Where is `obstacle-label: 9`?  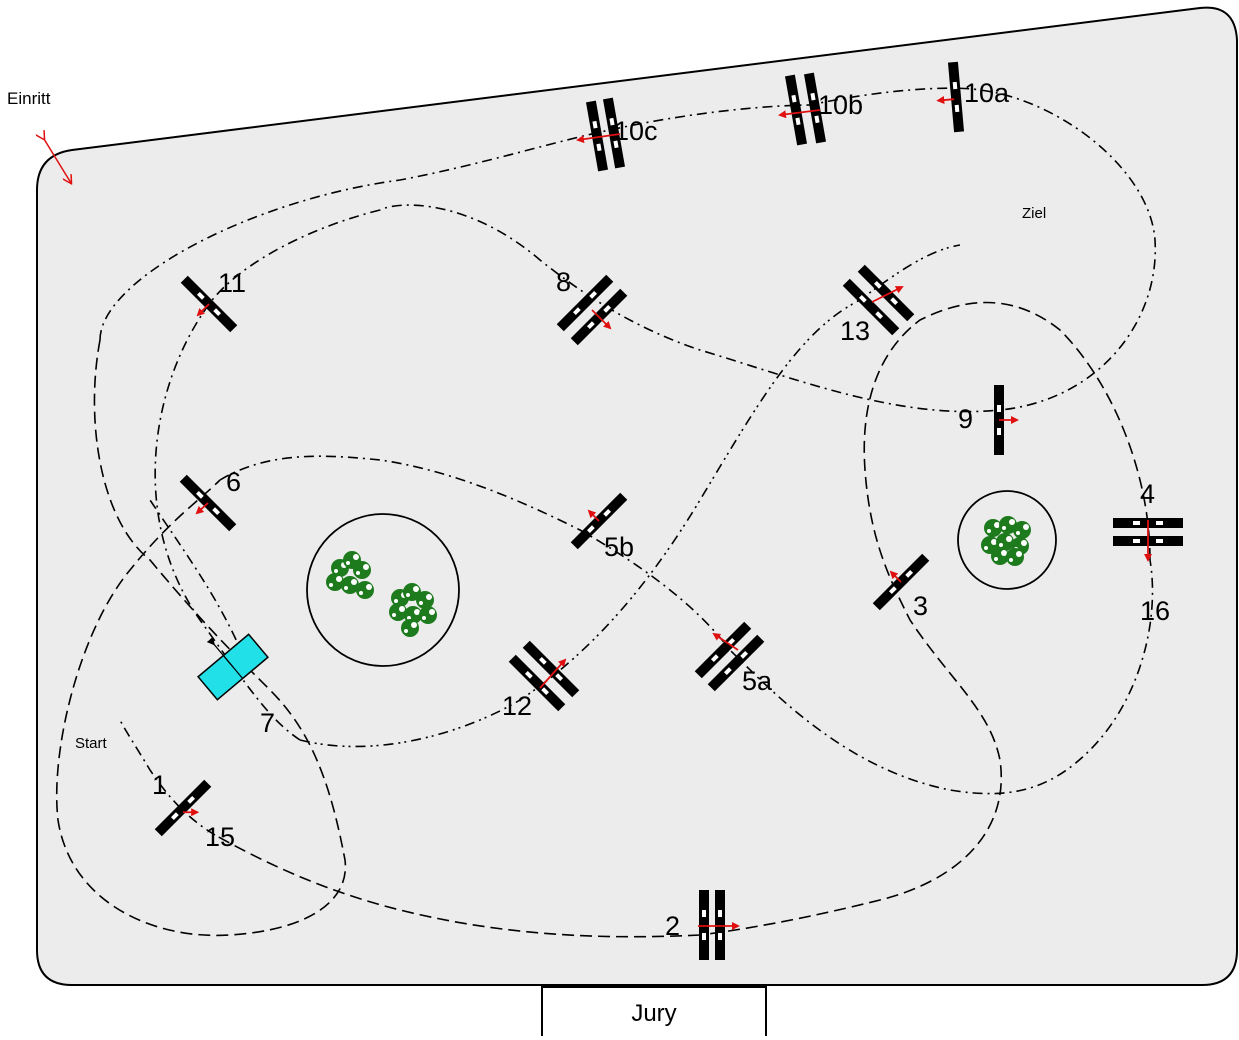 obstacle-label: 9 is located at coordinates (965, 419).